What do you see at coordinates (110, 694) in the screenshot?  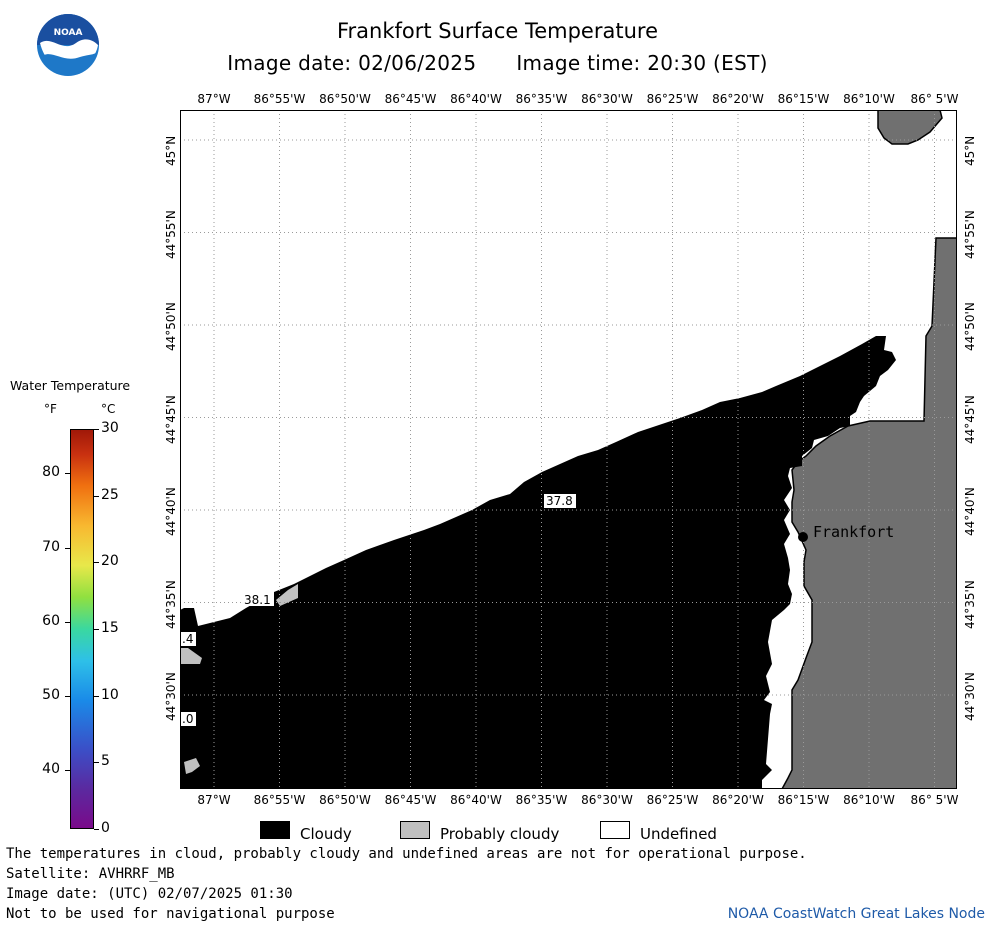 I see `celsius-tick-label: 10` at bounding box center [110, 694].